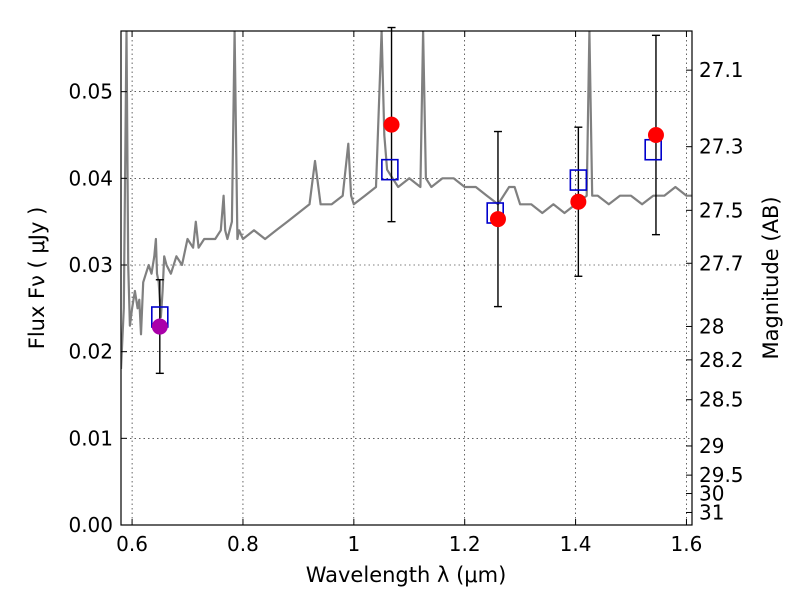 The width and height of the screenshot is (800, 600). What do you see at coordinates (465, 544) in the screenshot?
I see `x-tick-label: 1.2` at bounding box center [465, 544].